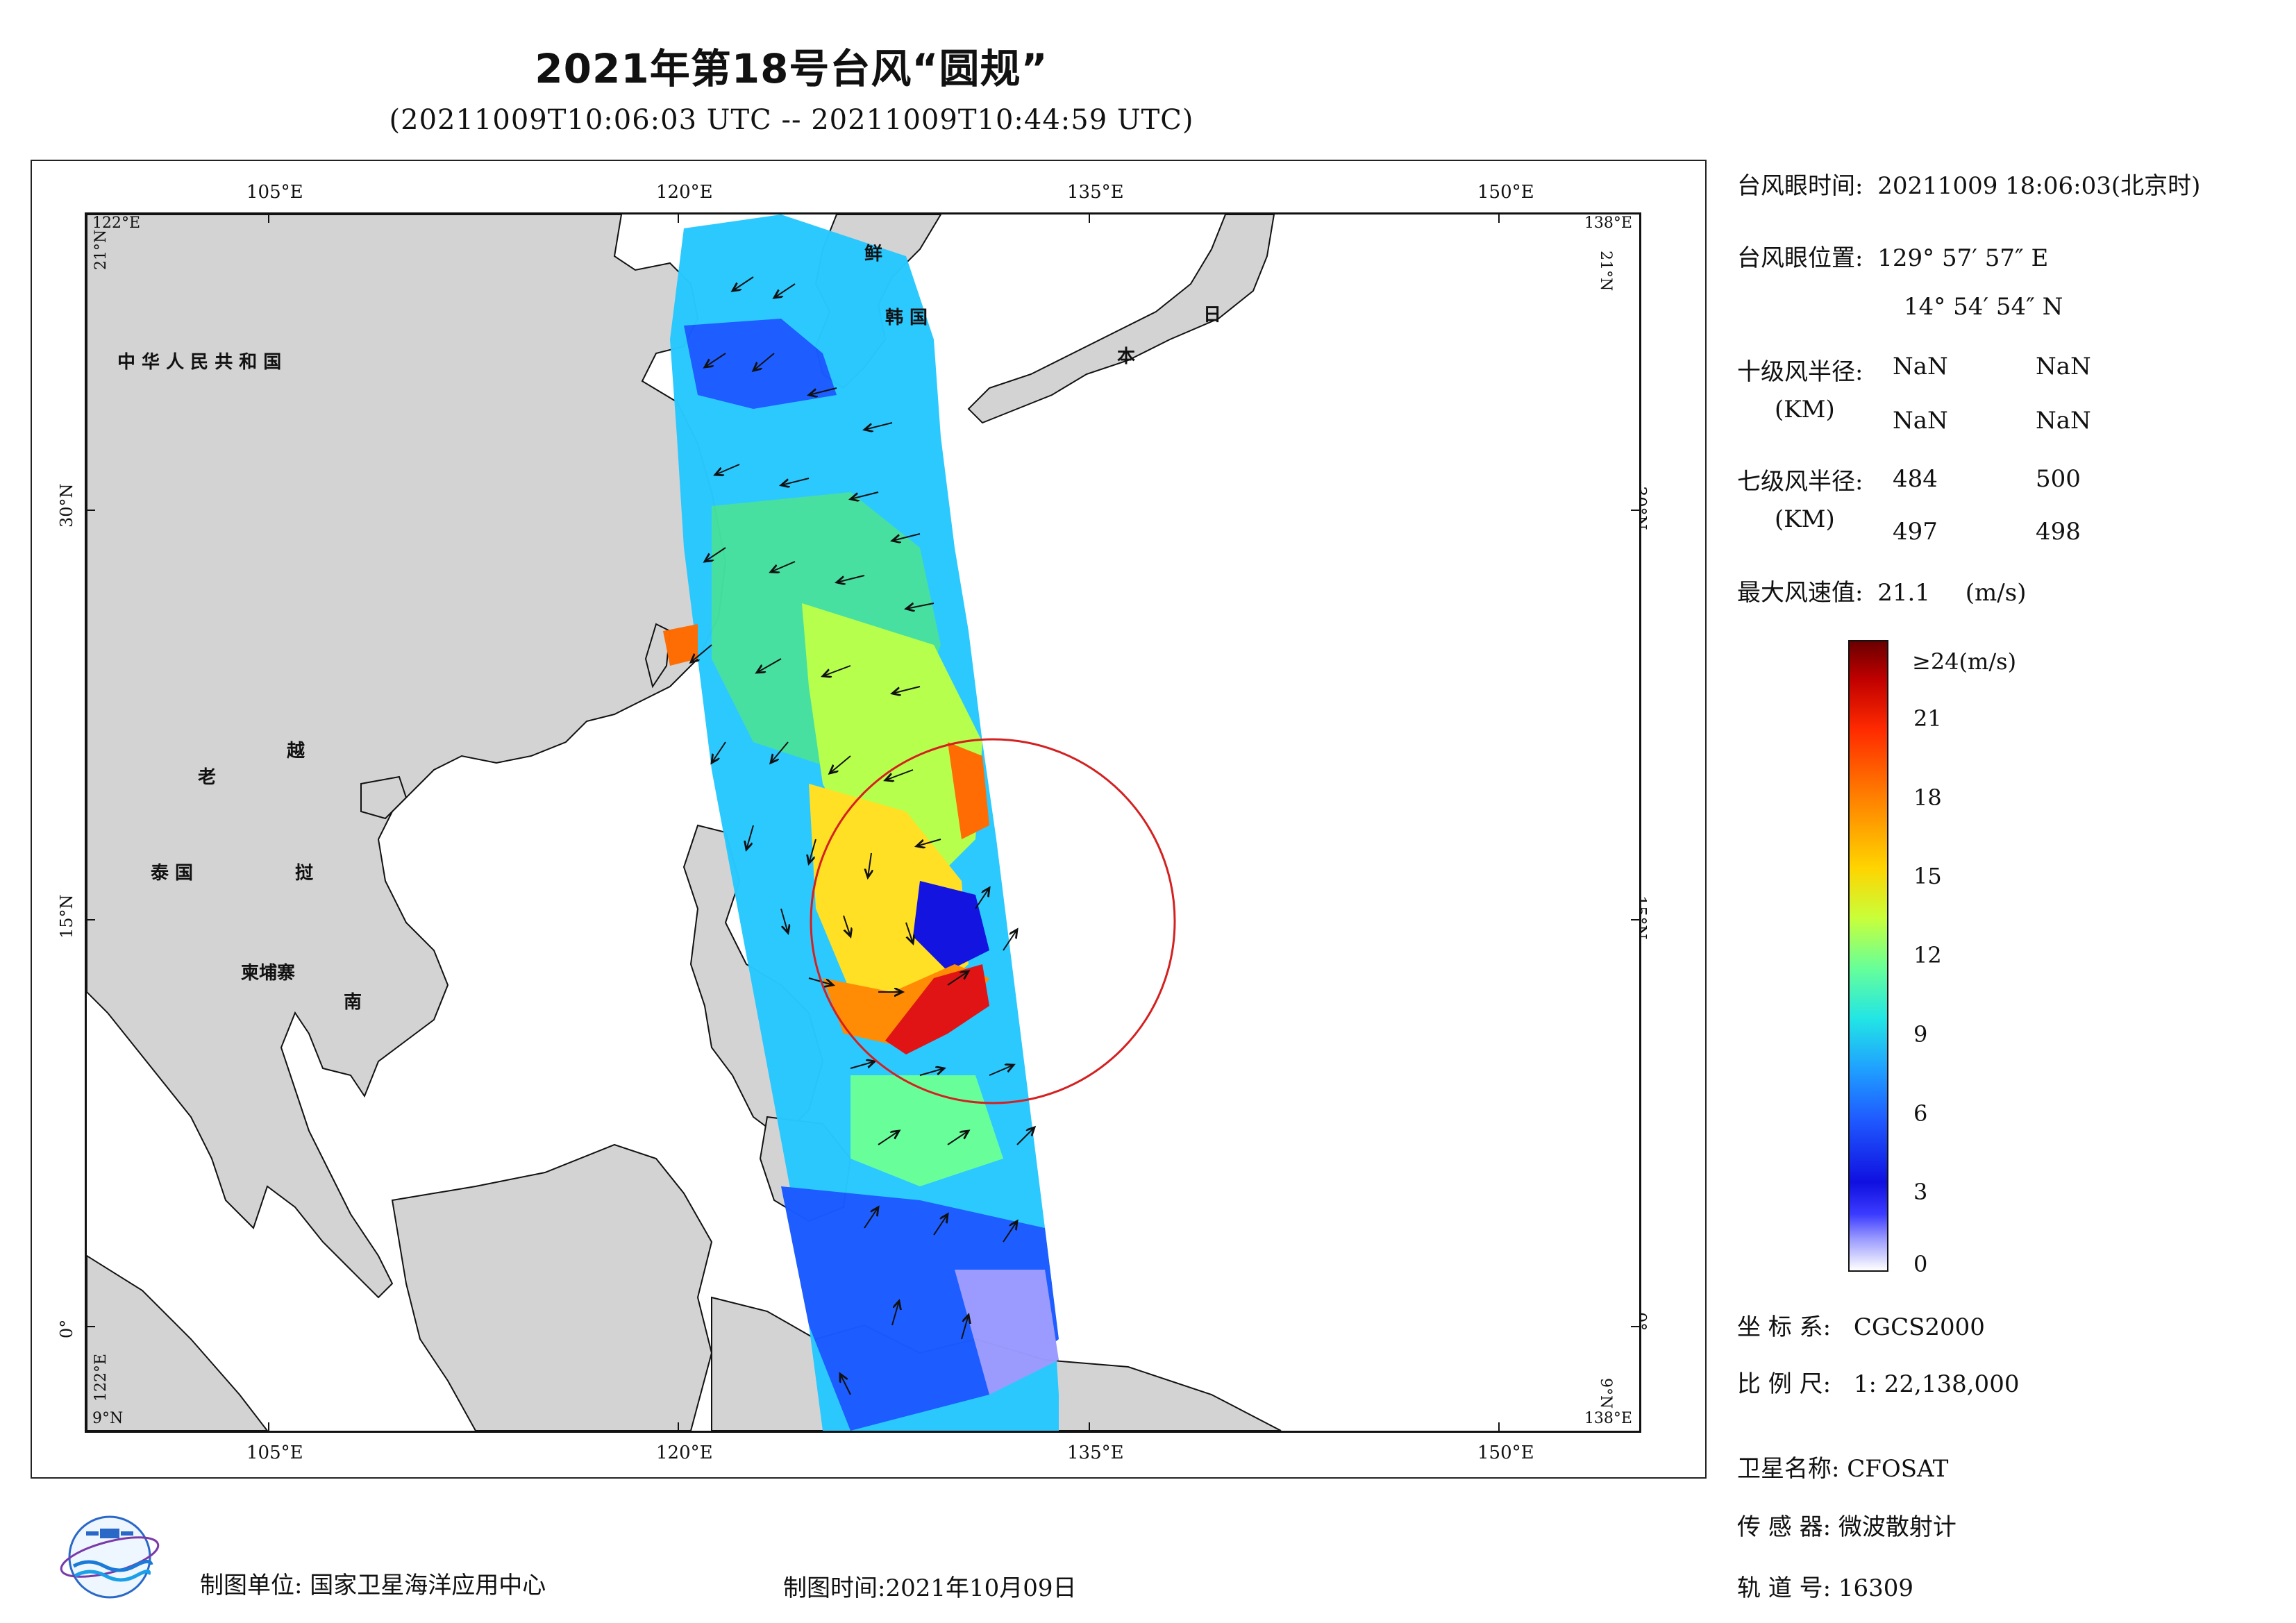  What do you see at coordinates (1927, 876) in the screenshot?
I see `colorbar-tick-15: 15` at bounding box center [1927, 876].